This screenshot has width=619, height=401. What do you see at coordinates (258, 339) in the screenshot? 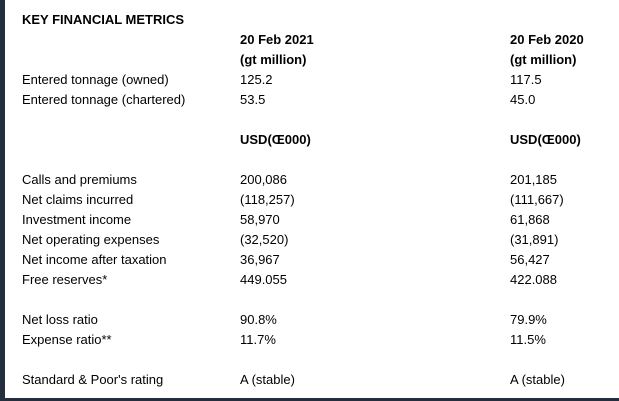
I see `value-2021: 11.7%` at bounding box center [258, 339].